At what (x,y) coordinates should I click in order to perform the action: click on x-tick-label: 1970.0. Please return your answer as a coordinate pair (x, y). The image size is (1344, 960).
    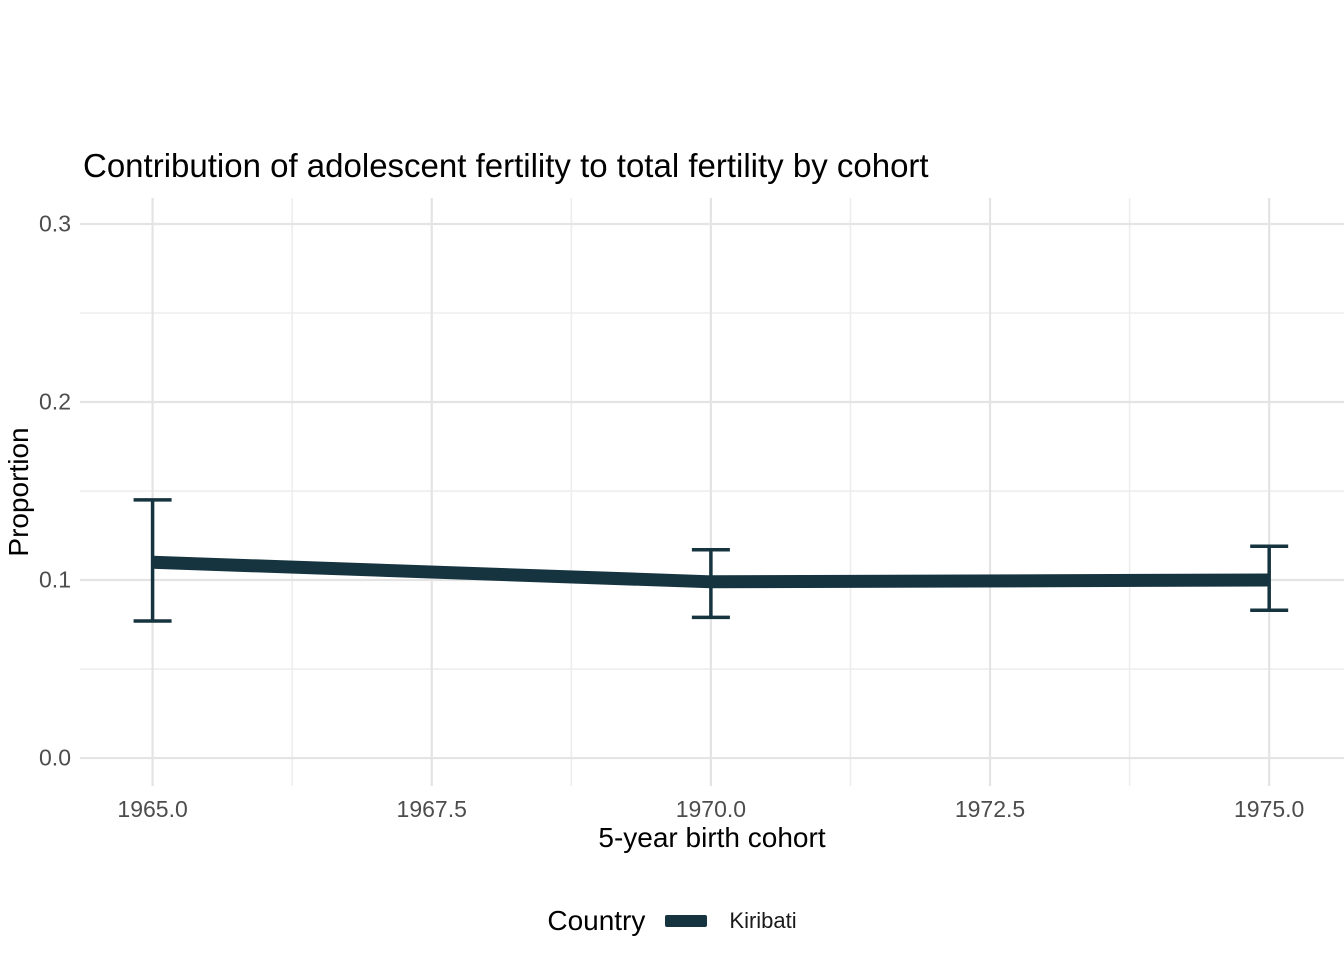
    Looking at the image, I should click on (711, 809).